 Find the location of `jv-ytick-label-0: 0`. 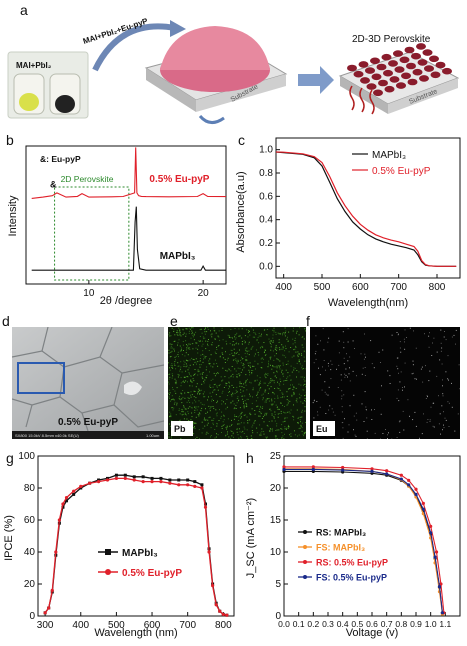

jv-ytick-label-0: 0 is located at coordinates (278, 616).